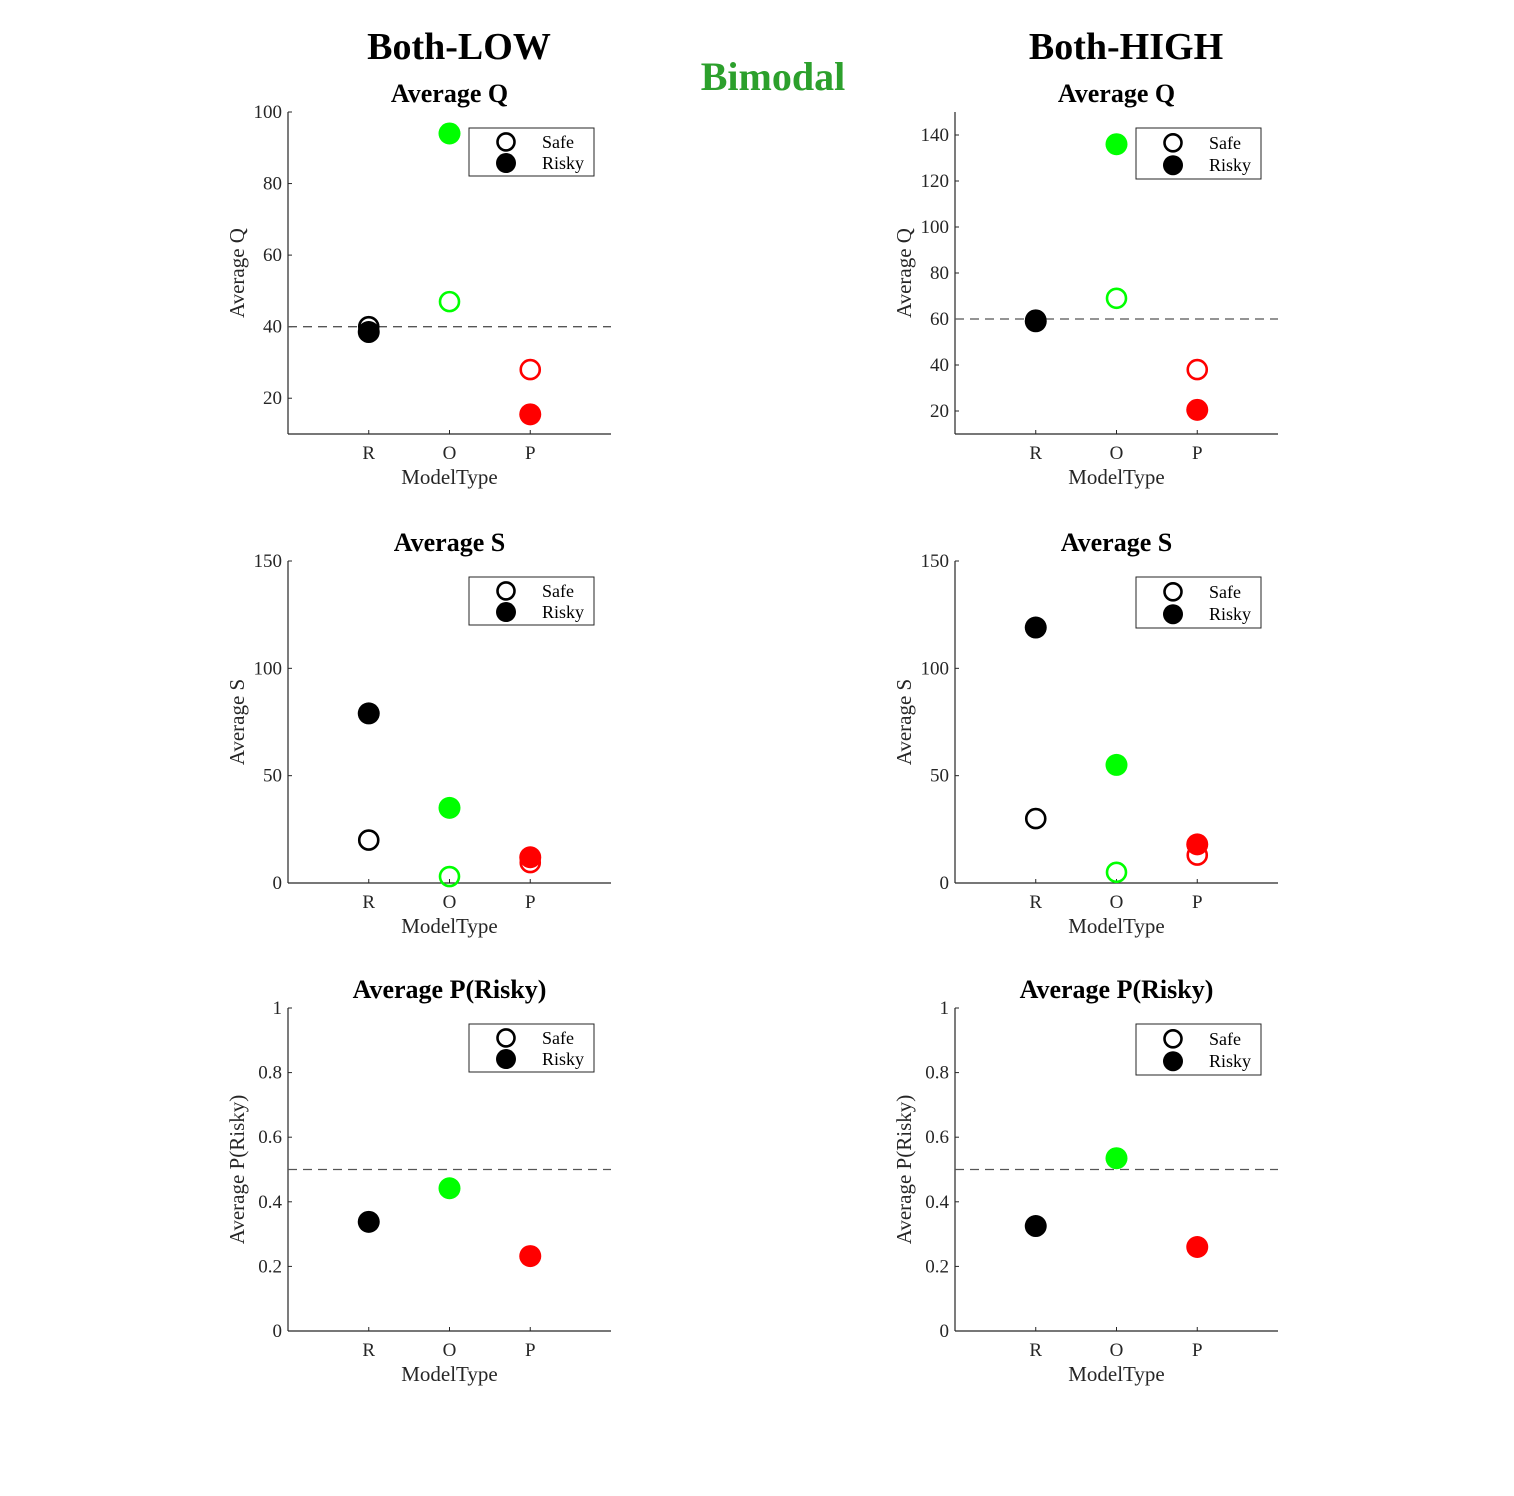  I want to click on y-tick-label: 40, so click(272, 327).